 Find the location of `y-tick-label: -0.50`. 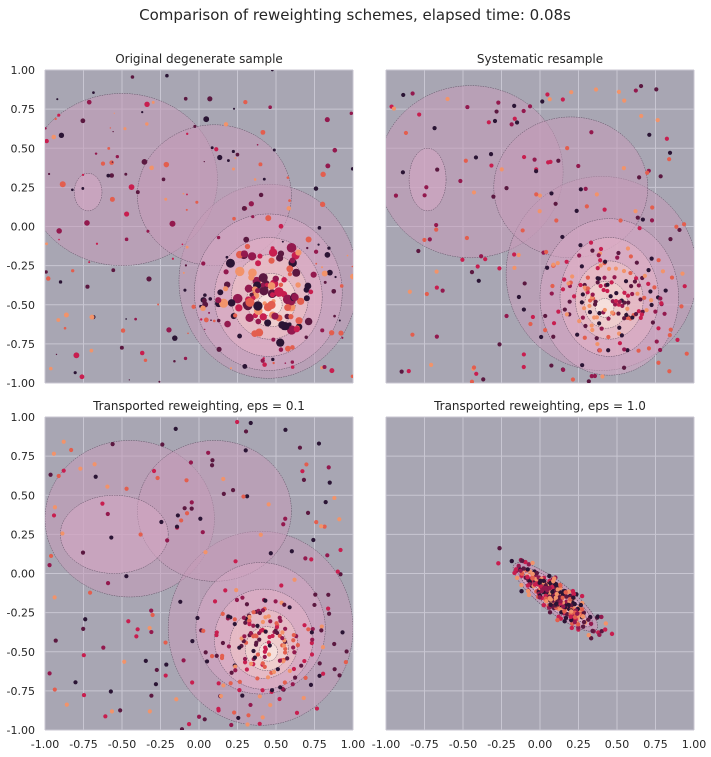

y-tick-label: -0.50 is located at coordinates (21, 652).